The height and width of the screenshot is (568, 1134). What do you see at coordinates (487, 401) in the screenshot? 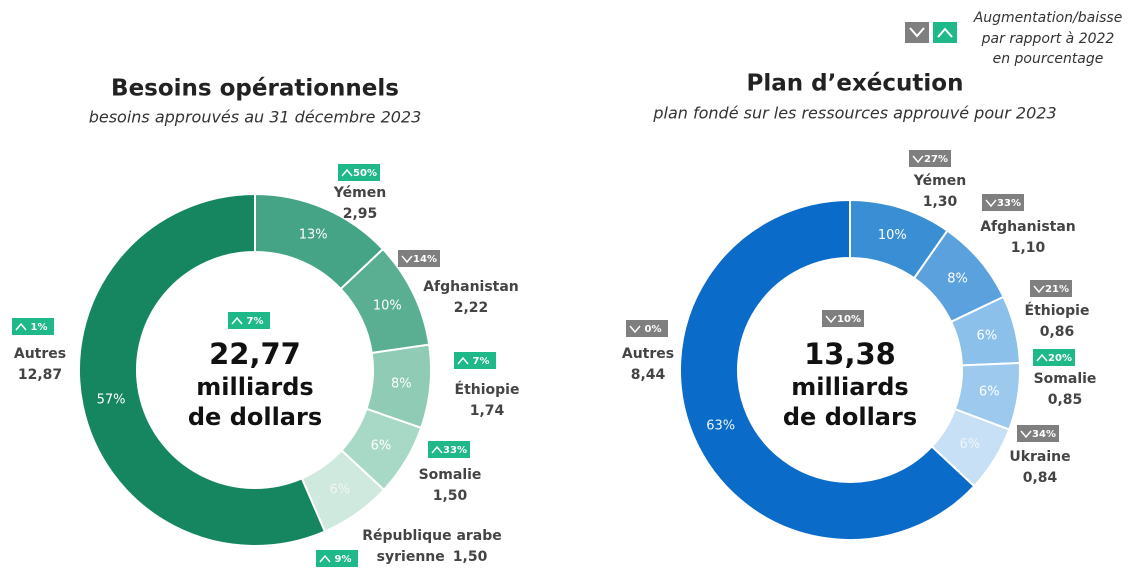
I see `slice-label: Éthiopie 1,74` at bounding box center [487, 401].